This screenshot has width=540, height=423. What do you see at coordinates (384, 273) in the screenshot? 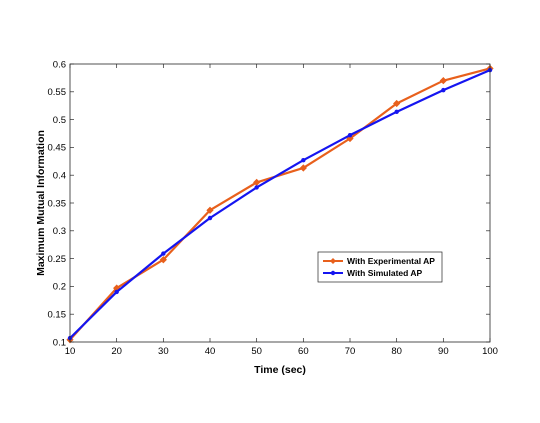
I see `legend-label-2: With Simulated AP` at bounding box center [384, 273].